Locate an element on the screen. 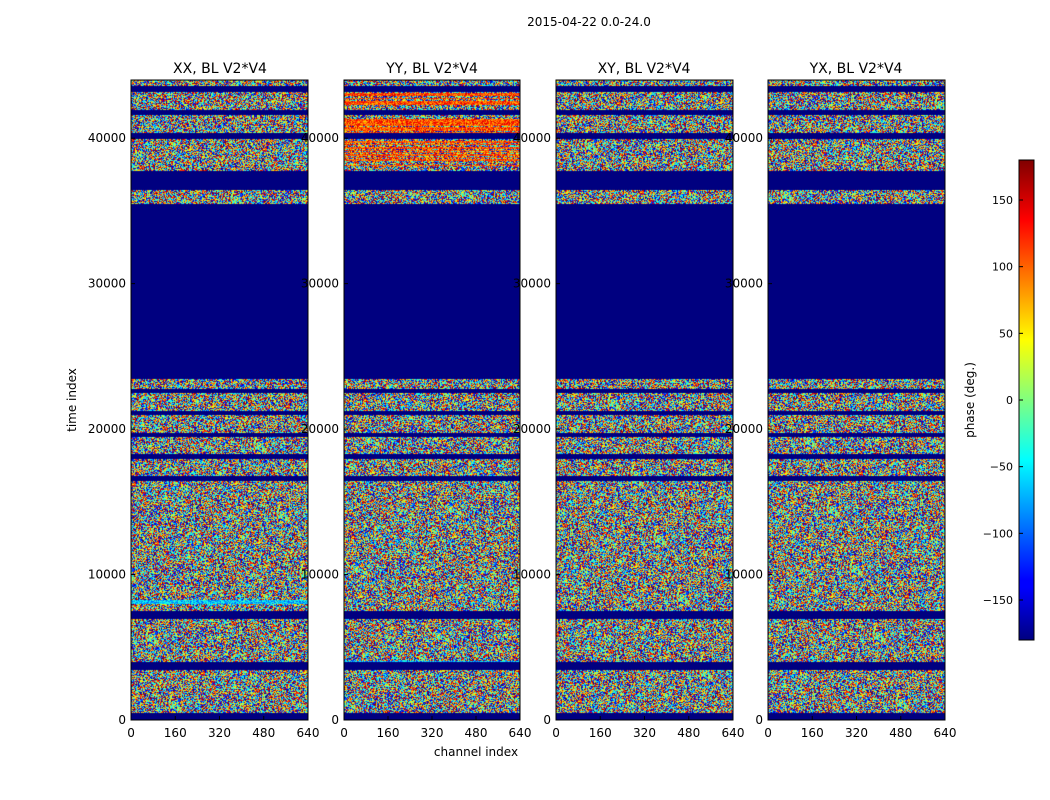 The height and width of the screenshot is (800, 1050). heatmap-yx is located at coordinates (856, 400).